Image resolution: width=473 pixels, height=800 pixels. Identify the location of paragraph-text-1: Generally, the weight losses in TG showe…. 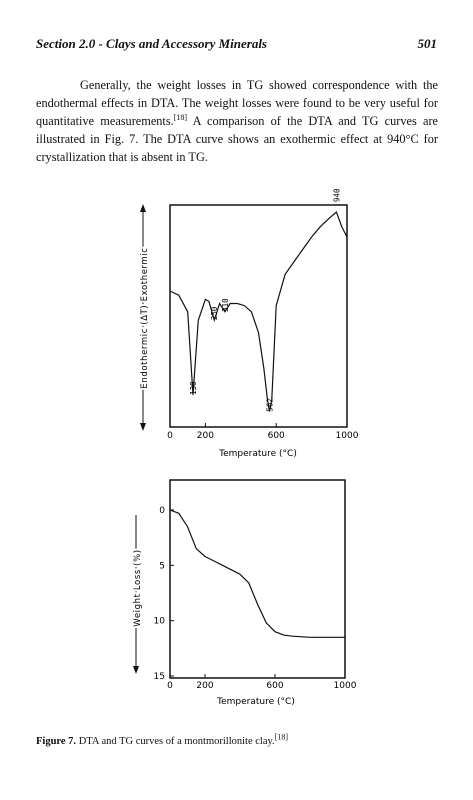
(237, 103).